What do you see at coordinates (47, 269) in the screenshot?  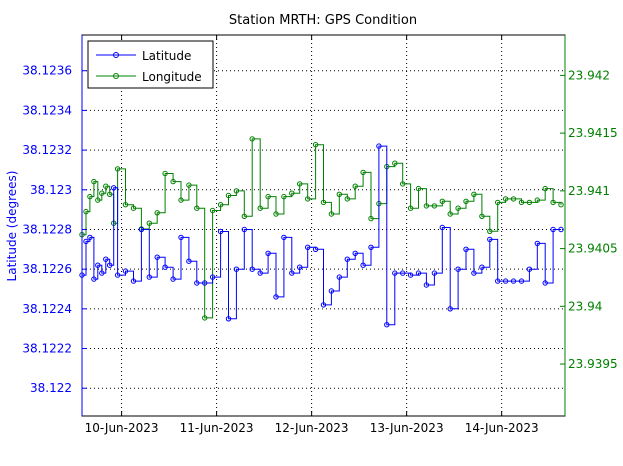 I see `y-tick-label: 38.1226` at bounding box center [47, 269].